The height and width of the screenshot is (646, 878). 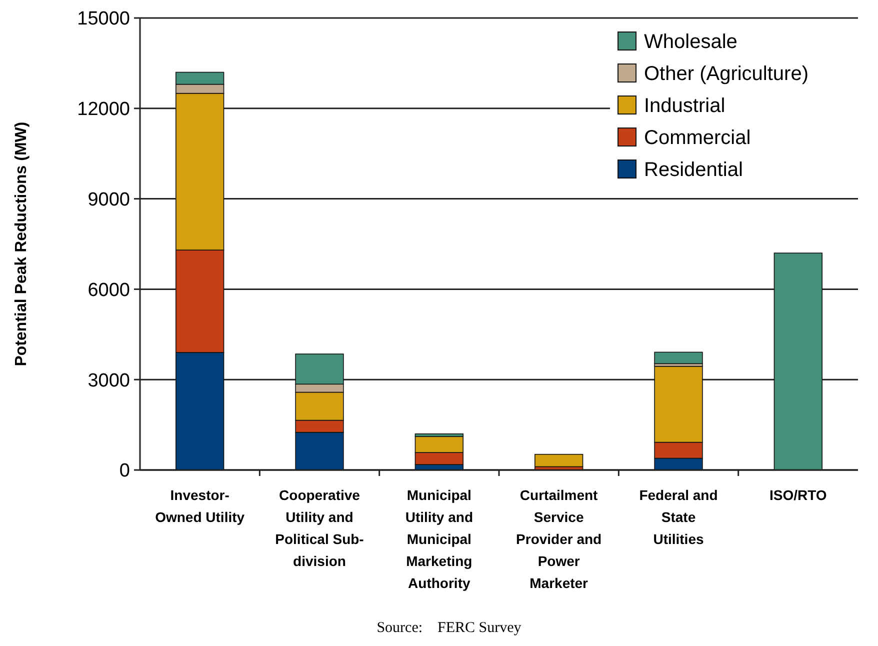 What do you see at coordinates (798, 495) in the screenshot?
I see `x-tick-label: ISO/RTO` at bounding box center [798, 495].